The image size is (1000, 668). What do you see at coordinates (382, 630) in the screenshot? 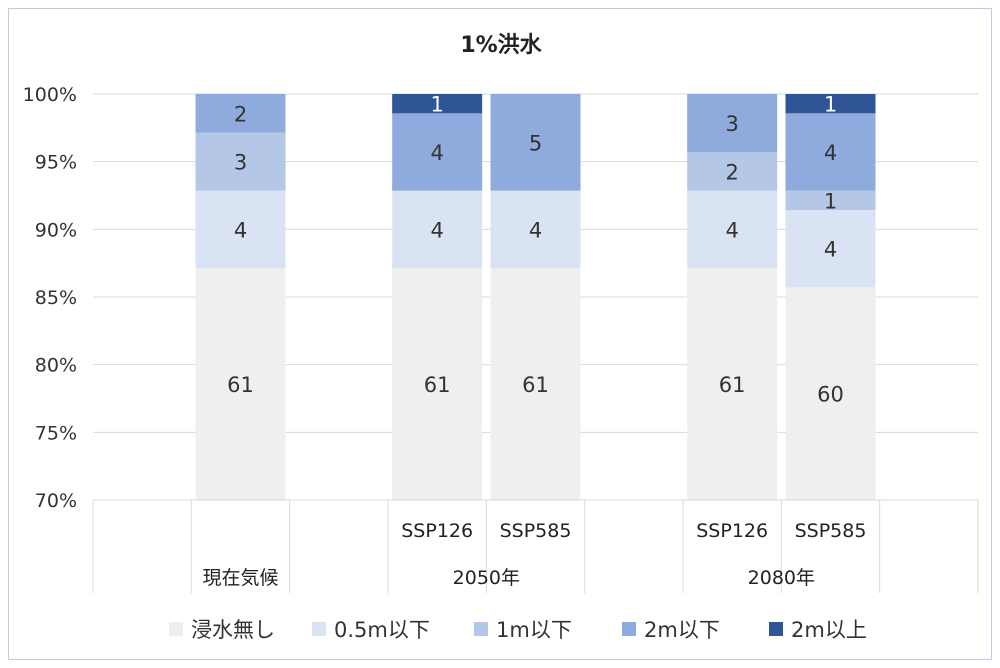
I see `legend-label: 0.5m以下` at bounding box center [382, 630].